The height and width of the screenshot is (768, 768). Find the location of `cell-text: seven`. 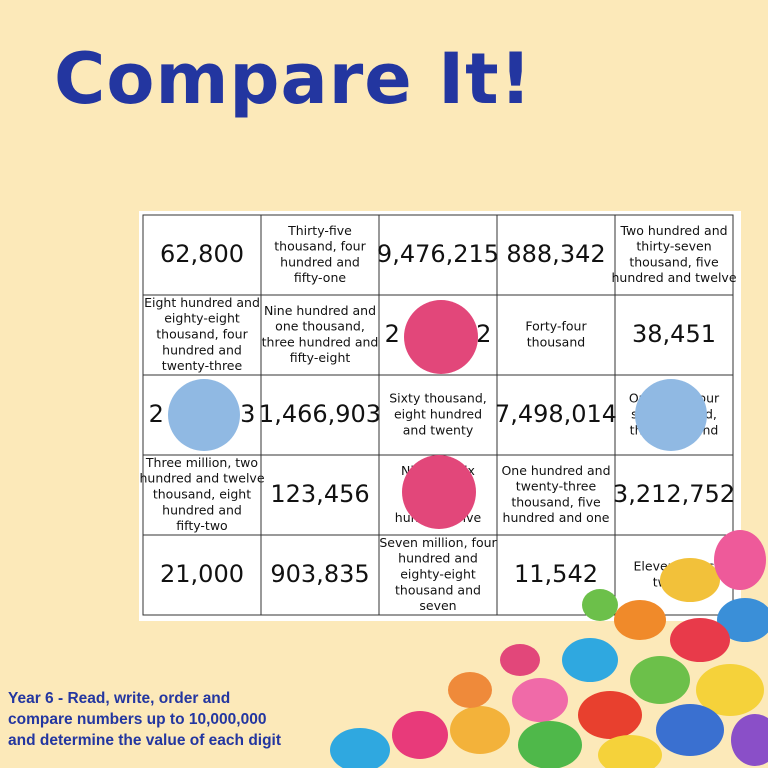

cell-text: seven is located at coordinates (437, 605).